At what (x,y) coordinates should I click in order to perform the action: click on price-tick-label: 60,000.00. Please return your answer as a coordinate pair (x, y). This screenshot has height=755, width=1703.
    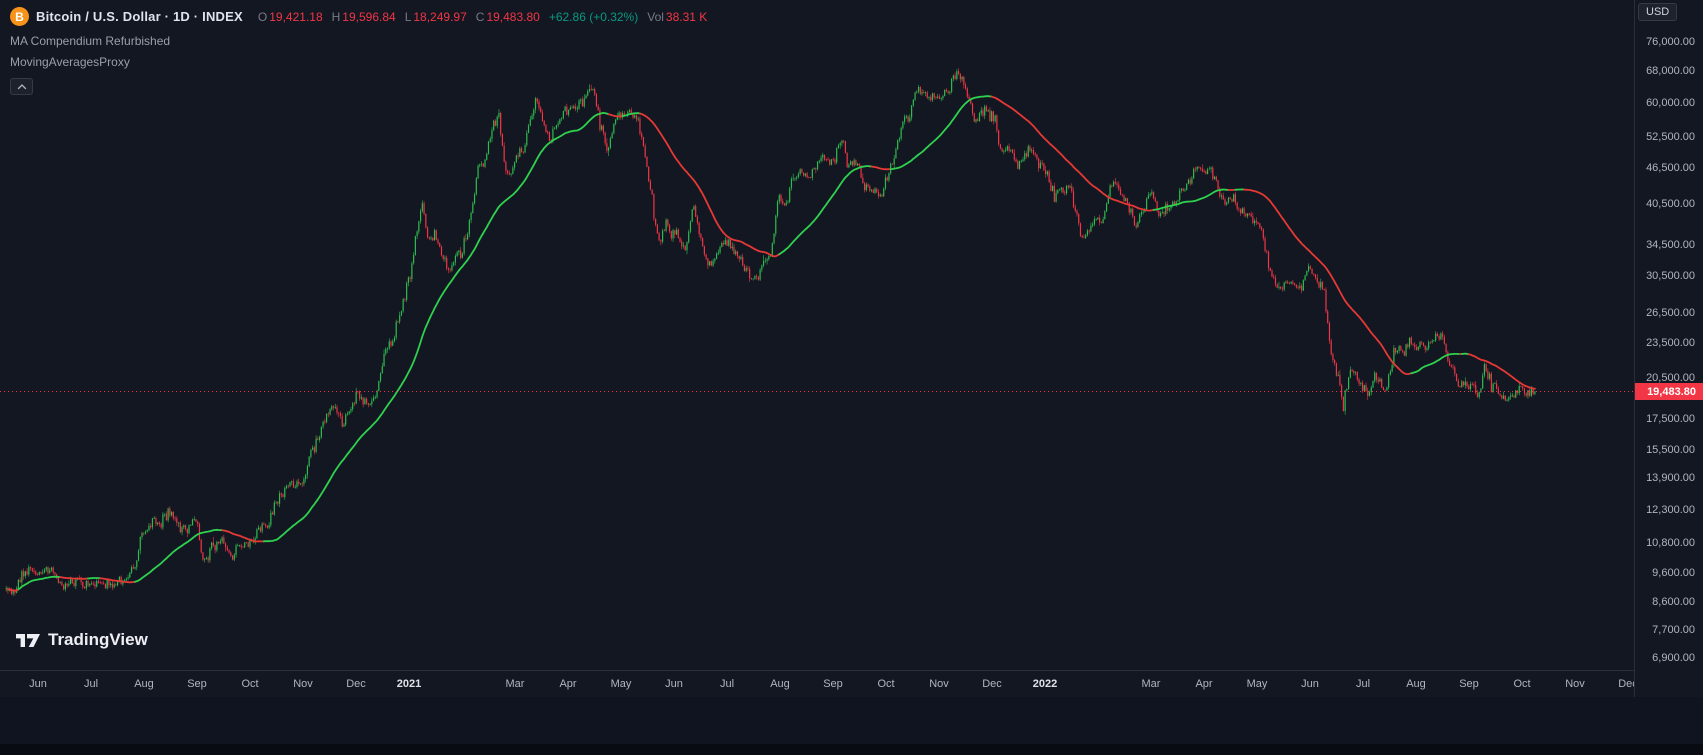
    Looking at the image, I should click on (1670, 102).